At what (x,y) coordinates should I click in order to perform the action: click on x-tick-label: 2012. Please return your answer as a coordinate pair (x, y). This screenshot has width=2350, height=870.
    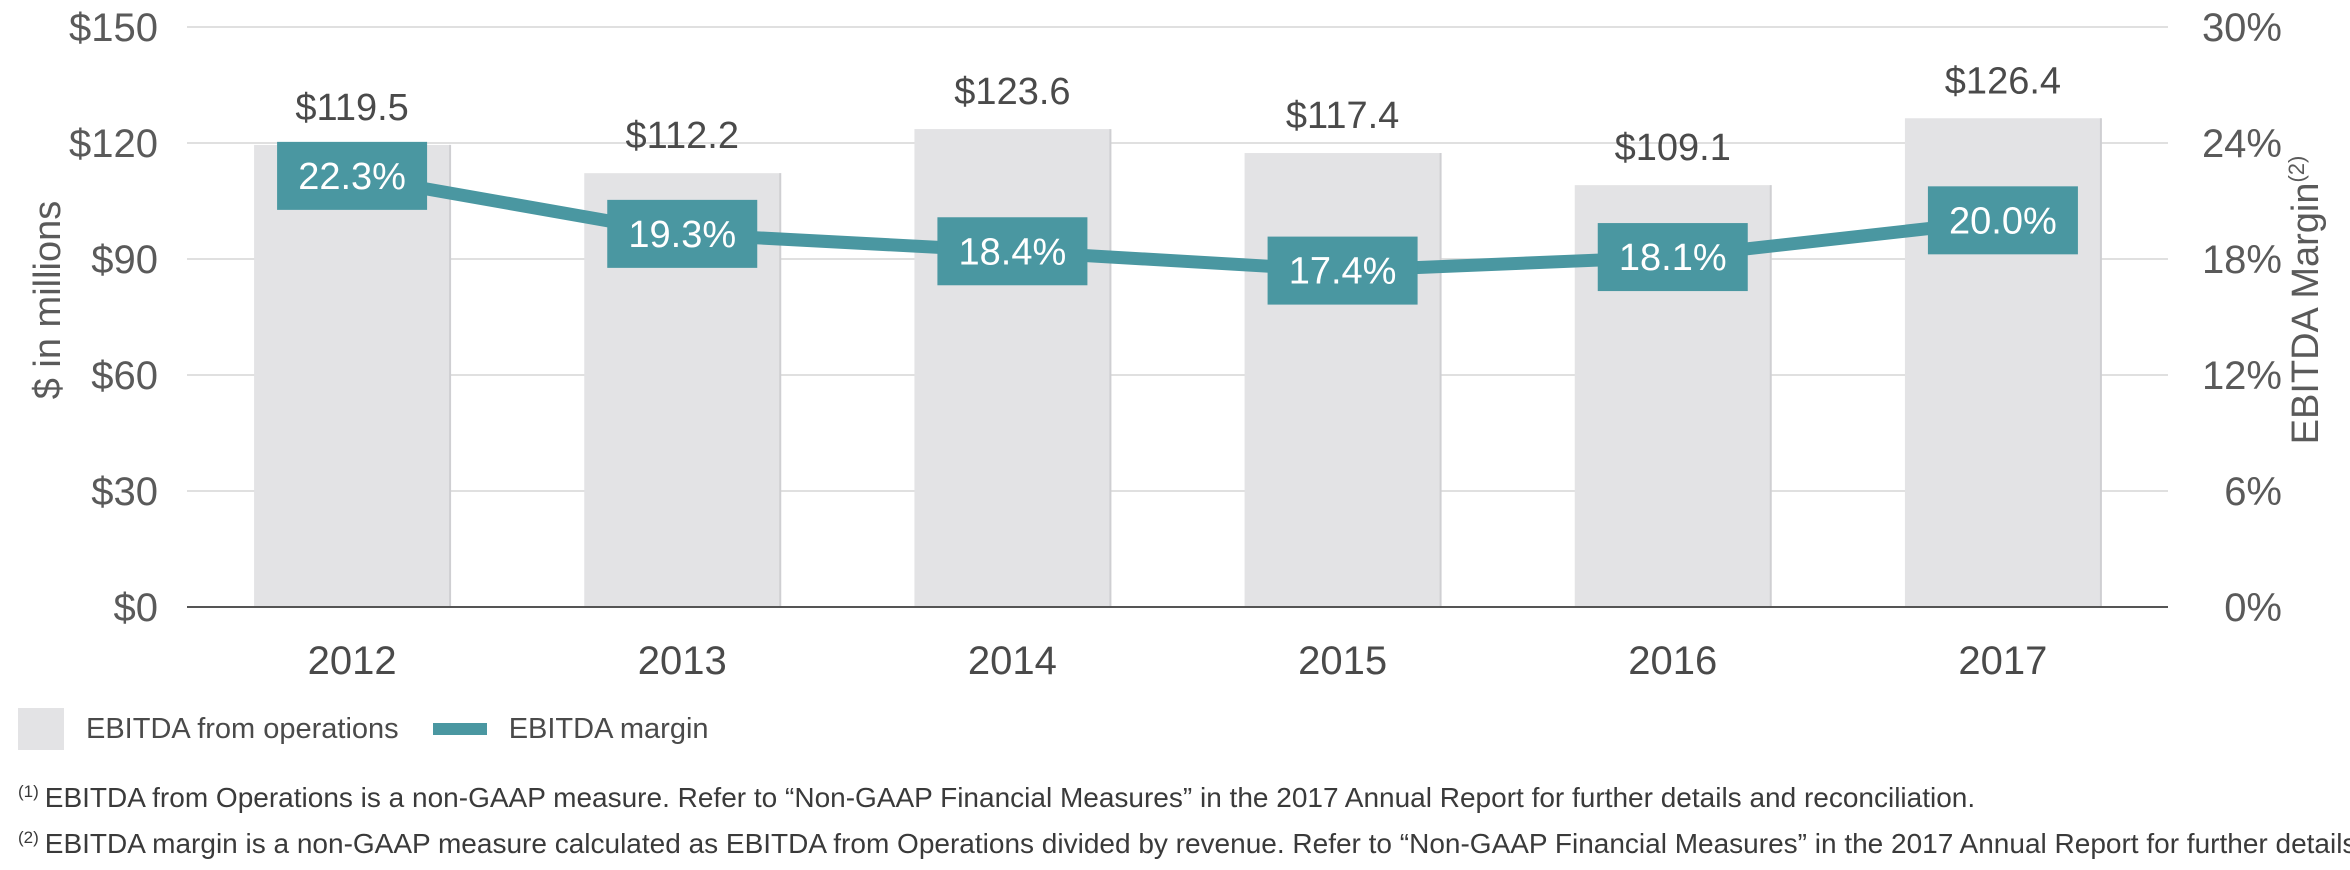
    Looking at the image, I should click on (352, 661).